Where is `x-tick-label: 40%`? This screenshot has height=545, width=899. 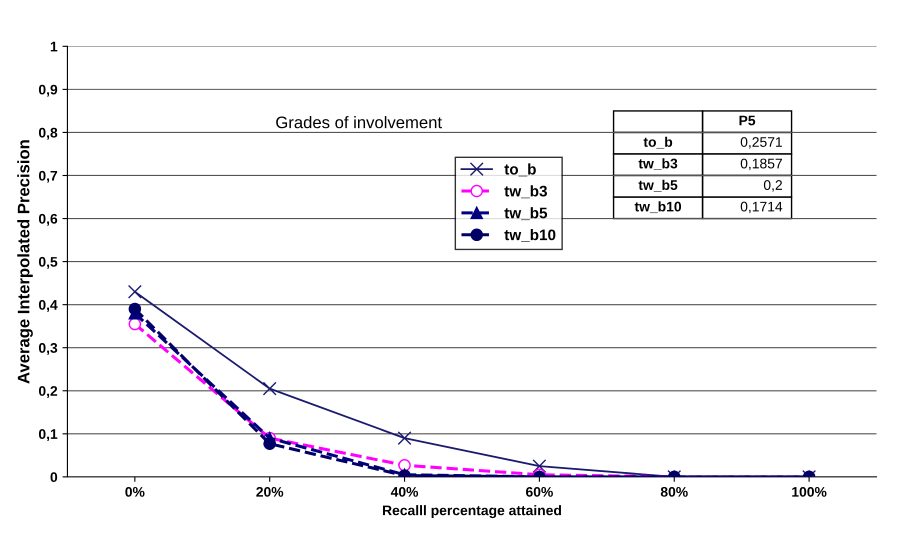
x-tick-label: 40% is located at coordinates (404, 491).